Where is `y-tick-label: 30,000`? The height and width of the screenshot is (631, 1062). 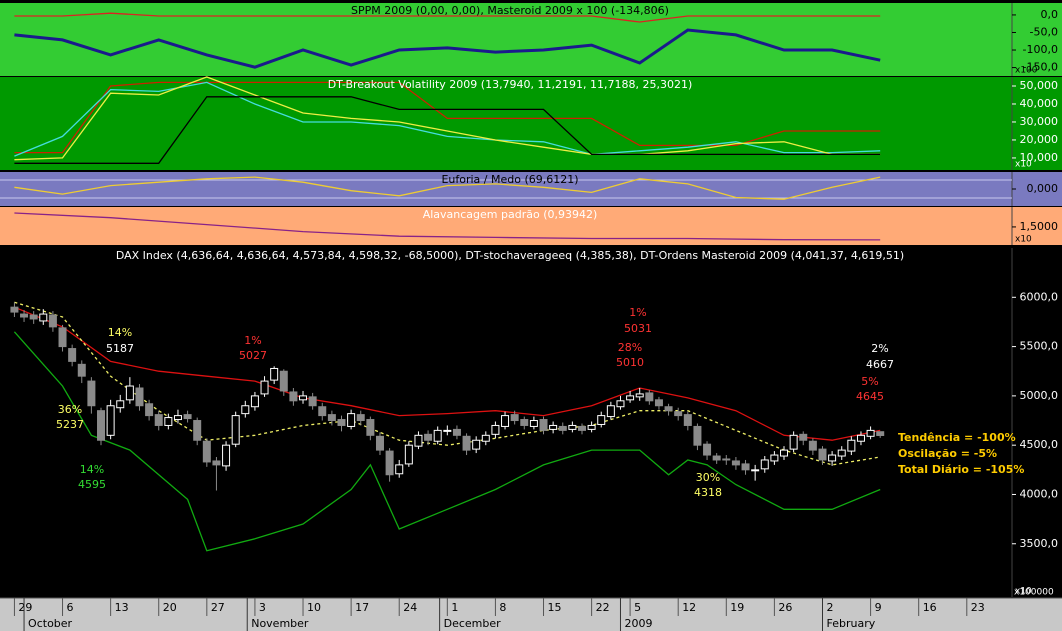 y-tick-label: 30,000 is located at coordinates (1039, 121).